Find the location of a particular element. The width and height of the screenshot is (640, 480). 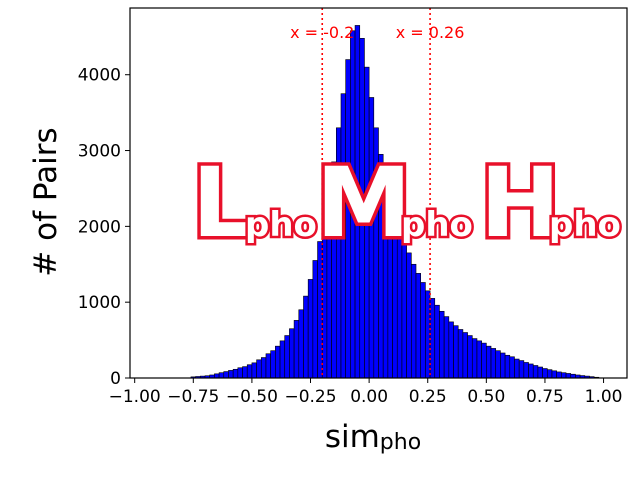

threshold-label-1: x = 0.26 is located at coordinates (430, 32).